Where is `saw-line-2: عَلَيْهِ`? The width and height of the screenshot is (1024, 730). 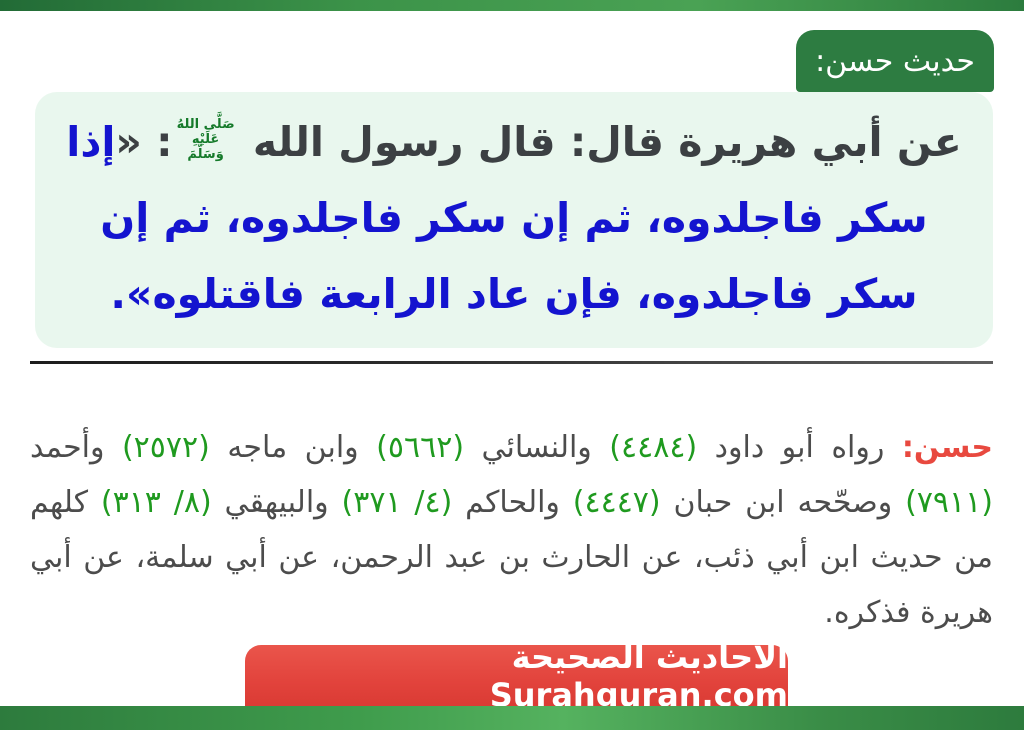
saw-line-2: عَلَيْهِ is located at coordinates (205, 139).